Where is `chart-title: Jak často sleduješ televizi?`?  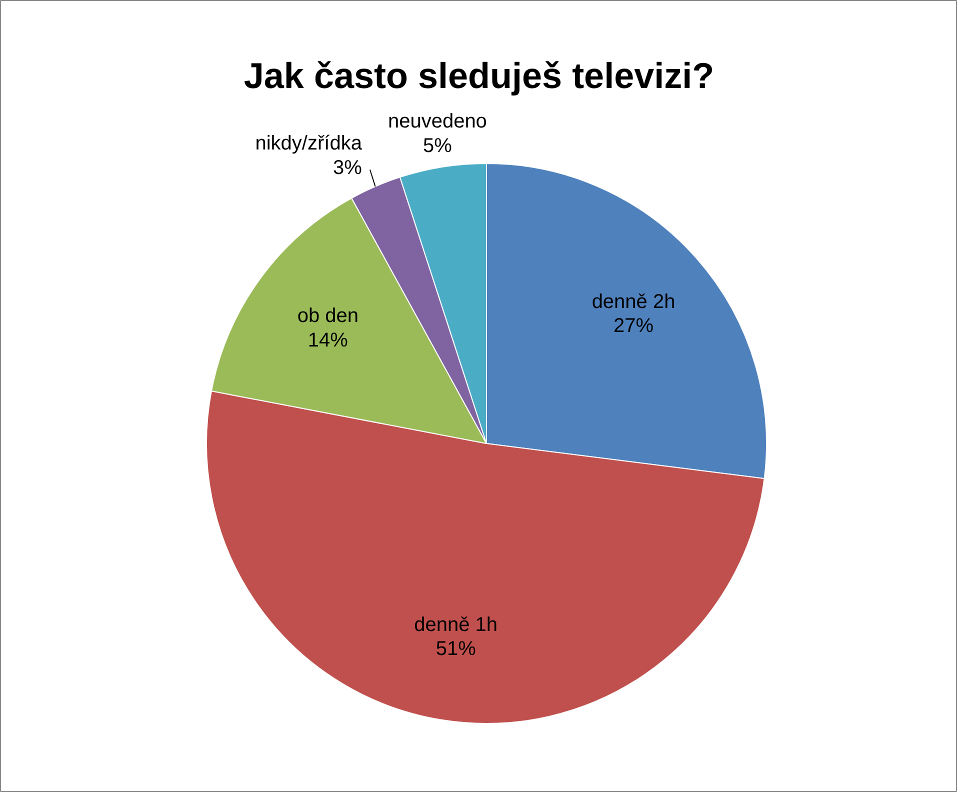
chart-title: Jak často sleduješ televizi? is located at coordinates (479, 75).